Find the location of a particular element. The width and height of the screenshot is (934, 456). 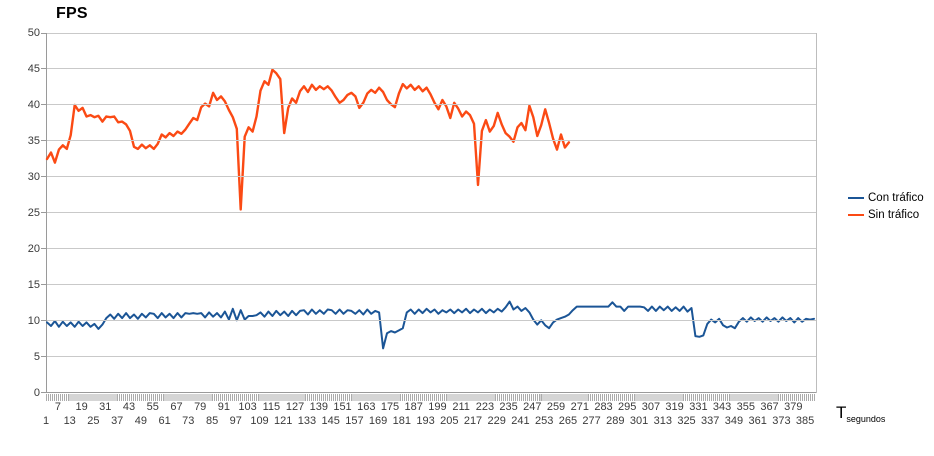

x-axis-label-247: 247 is located at coordinates (532, 407).